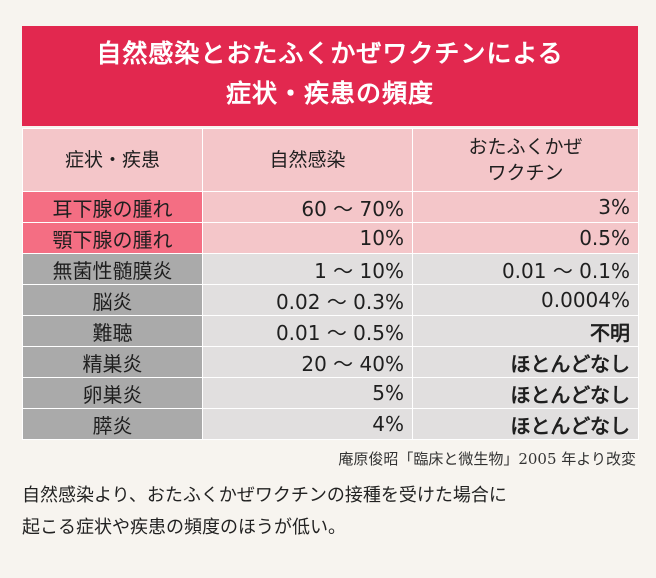 The image size is (656, 578). I want to click on row-name: 脳炎, so click(112, 300).